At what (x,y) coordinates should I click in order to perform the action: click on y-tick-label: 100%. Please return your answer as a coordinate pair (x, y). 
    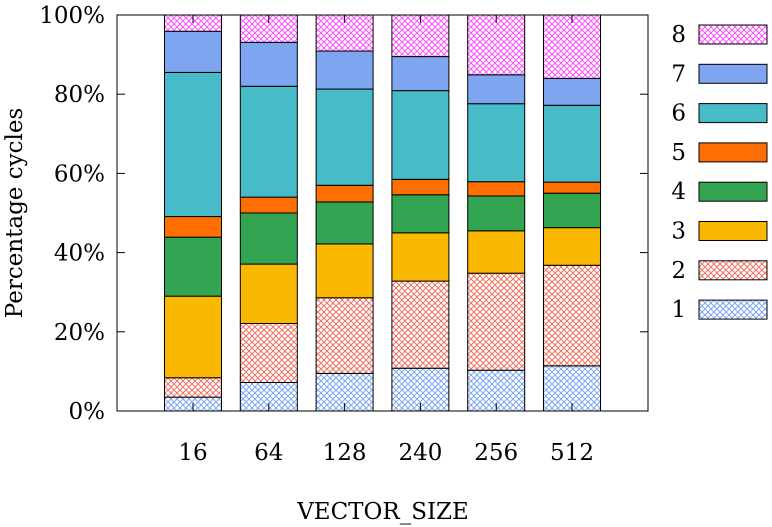
    Looking at the image, I should click on (72, 16).